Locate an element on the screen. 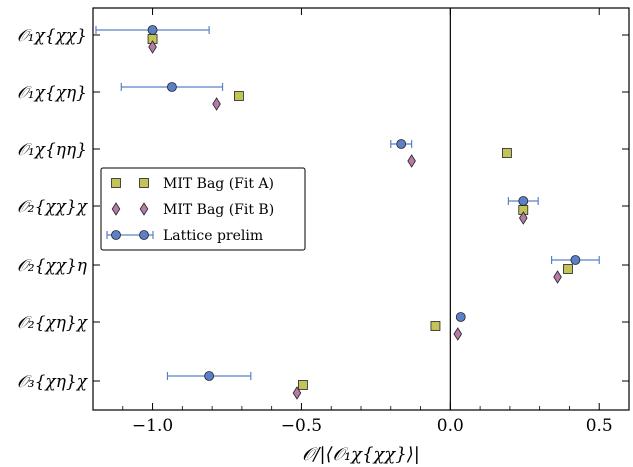 This screenshot has width=633, height=467. category-label: 𝒪₁χ{χη} is located at coordinates (52, 93).